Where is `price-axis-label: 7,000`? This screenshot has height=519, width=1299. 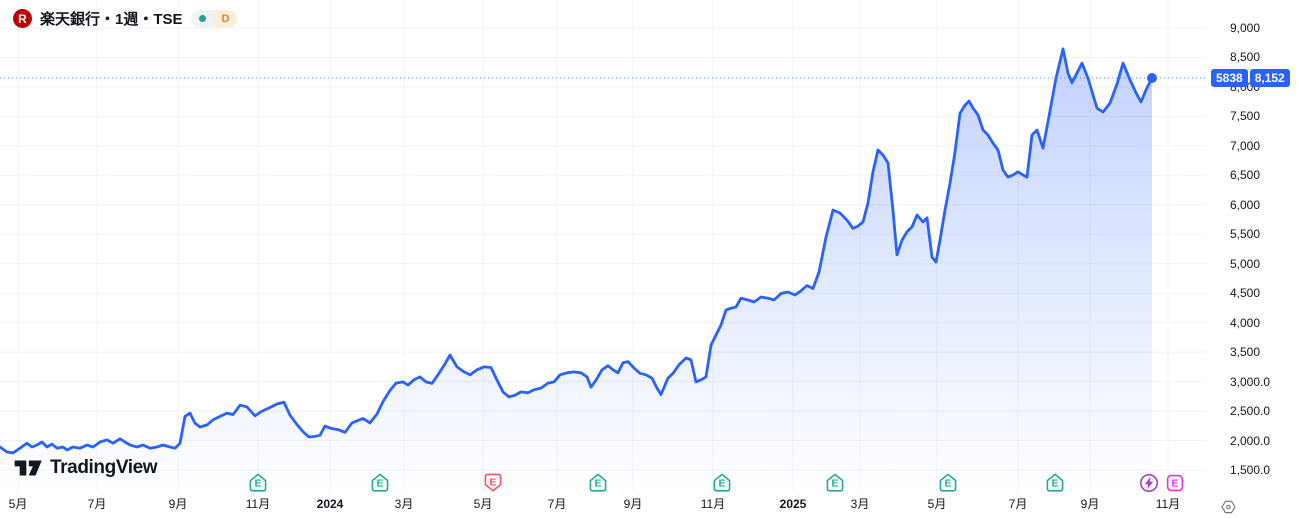
price-axis-label: 7,000 is located at coordinates (1245, 146).